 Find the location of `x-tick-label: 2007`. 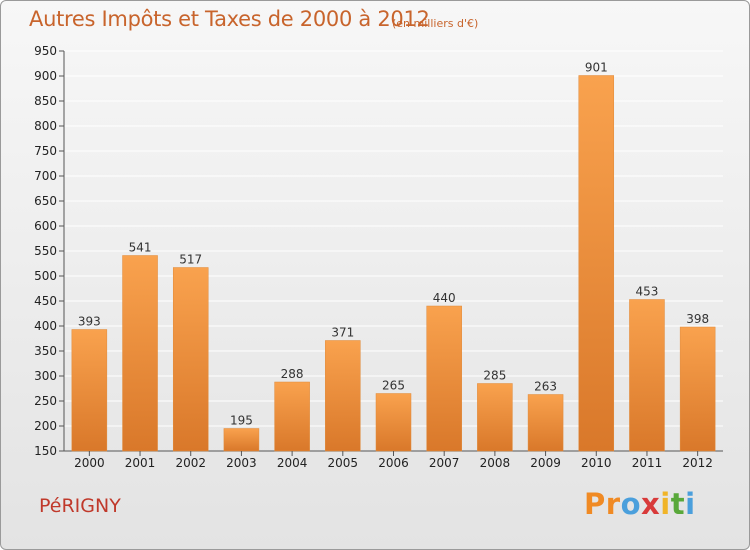

x-tick-label: 2007 is located at coordinates (444, 463).